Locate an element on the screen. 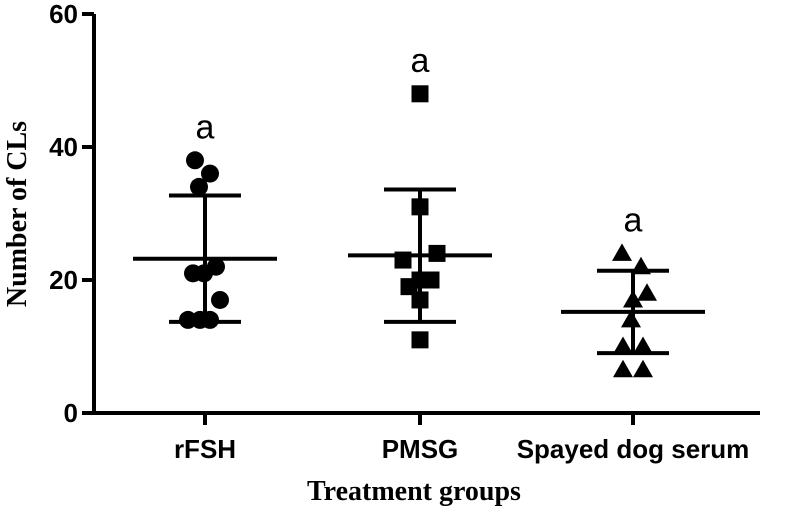 This screenshot has width=788, height=509. y-tick-label: 0 is located at coordinates (71, 413).